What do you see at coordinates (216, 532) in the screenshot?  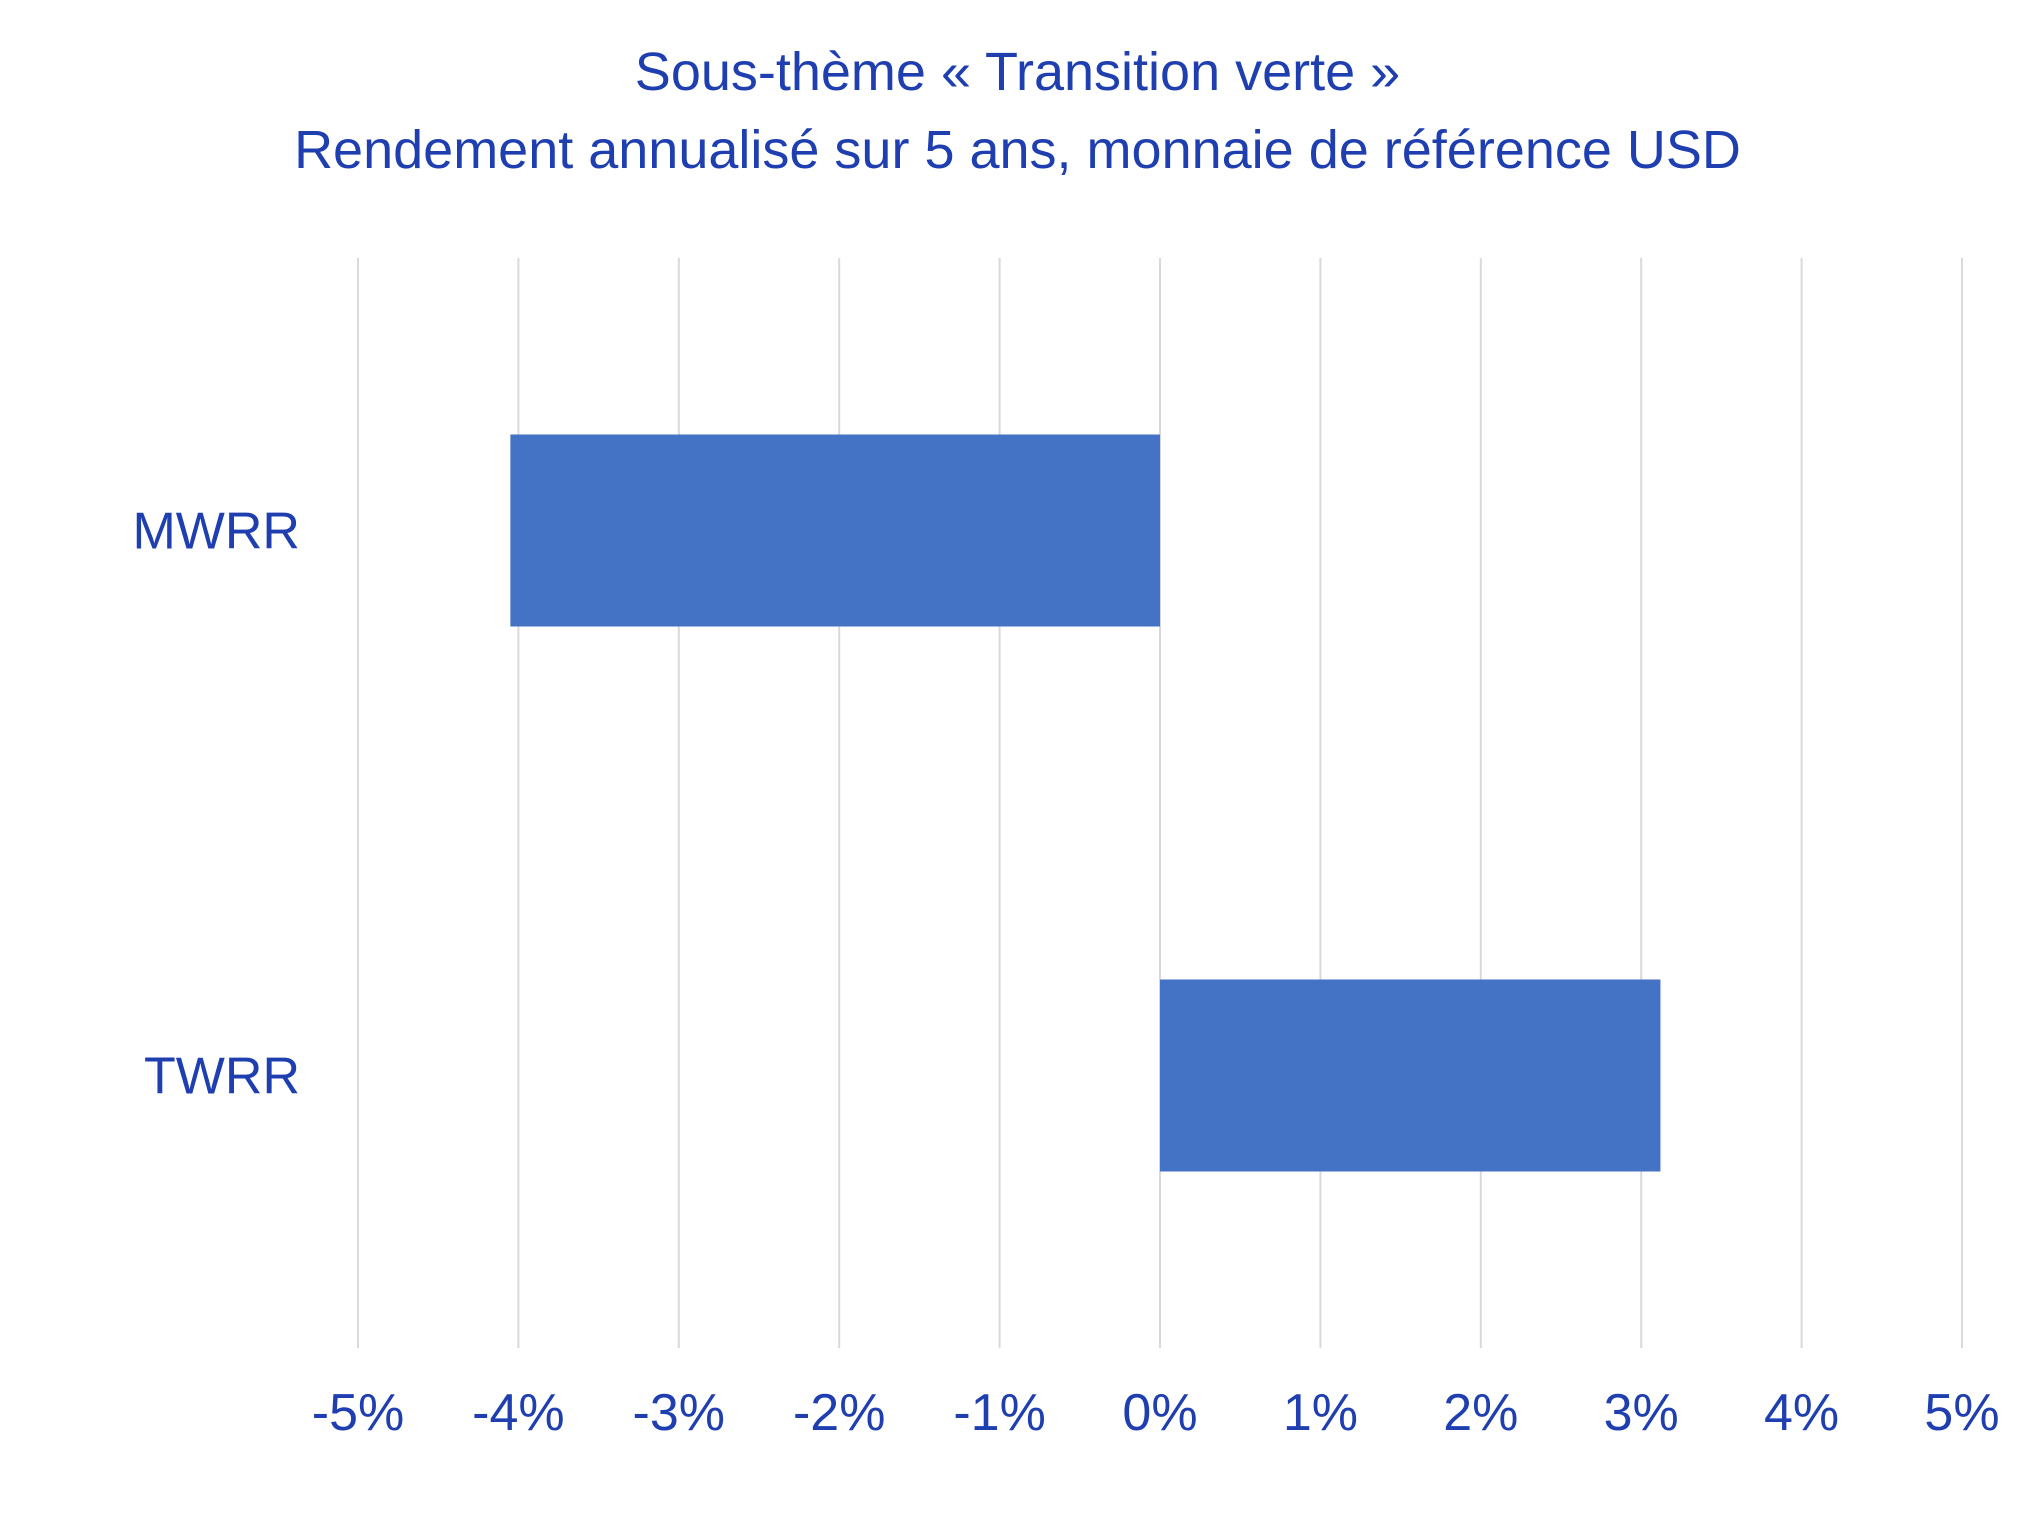 I see `category-label: MWRR` at bounding box center [216, 532].